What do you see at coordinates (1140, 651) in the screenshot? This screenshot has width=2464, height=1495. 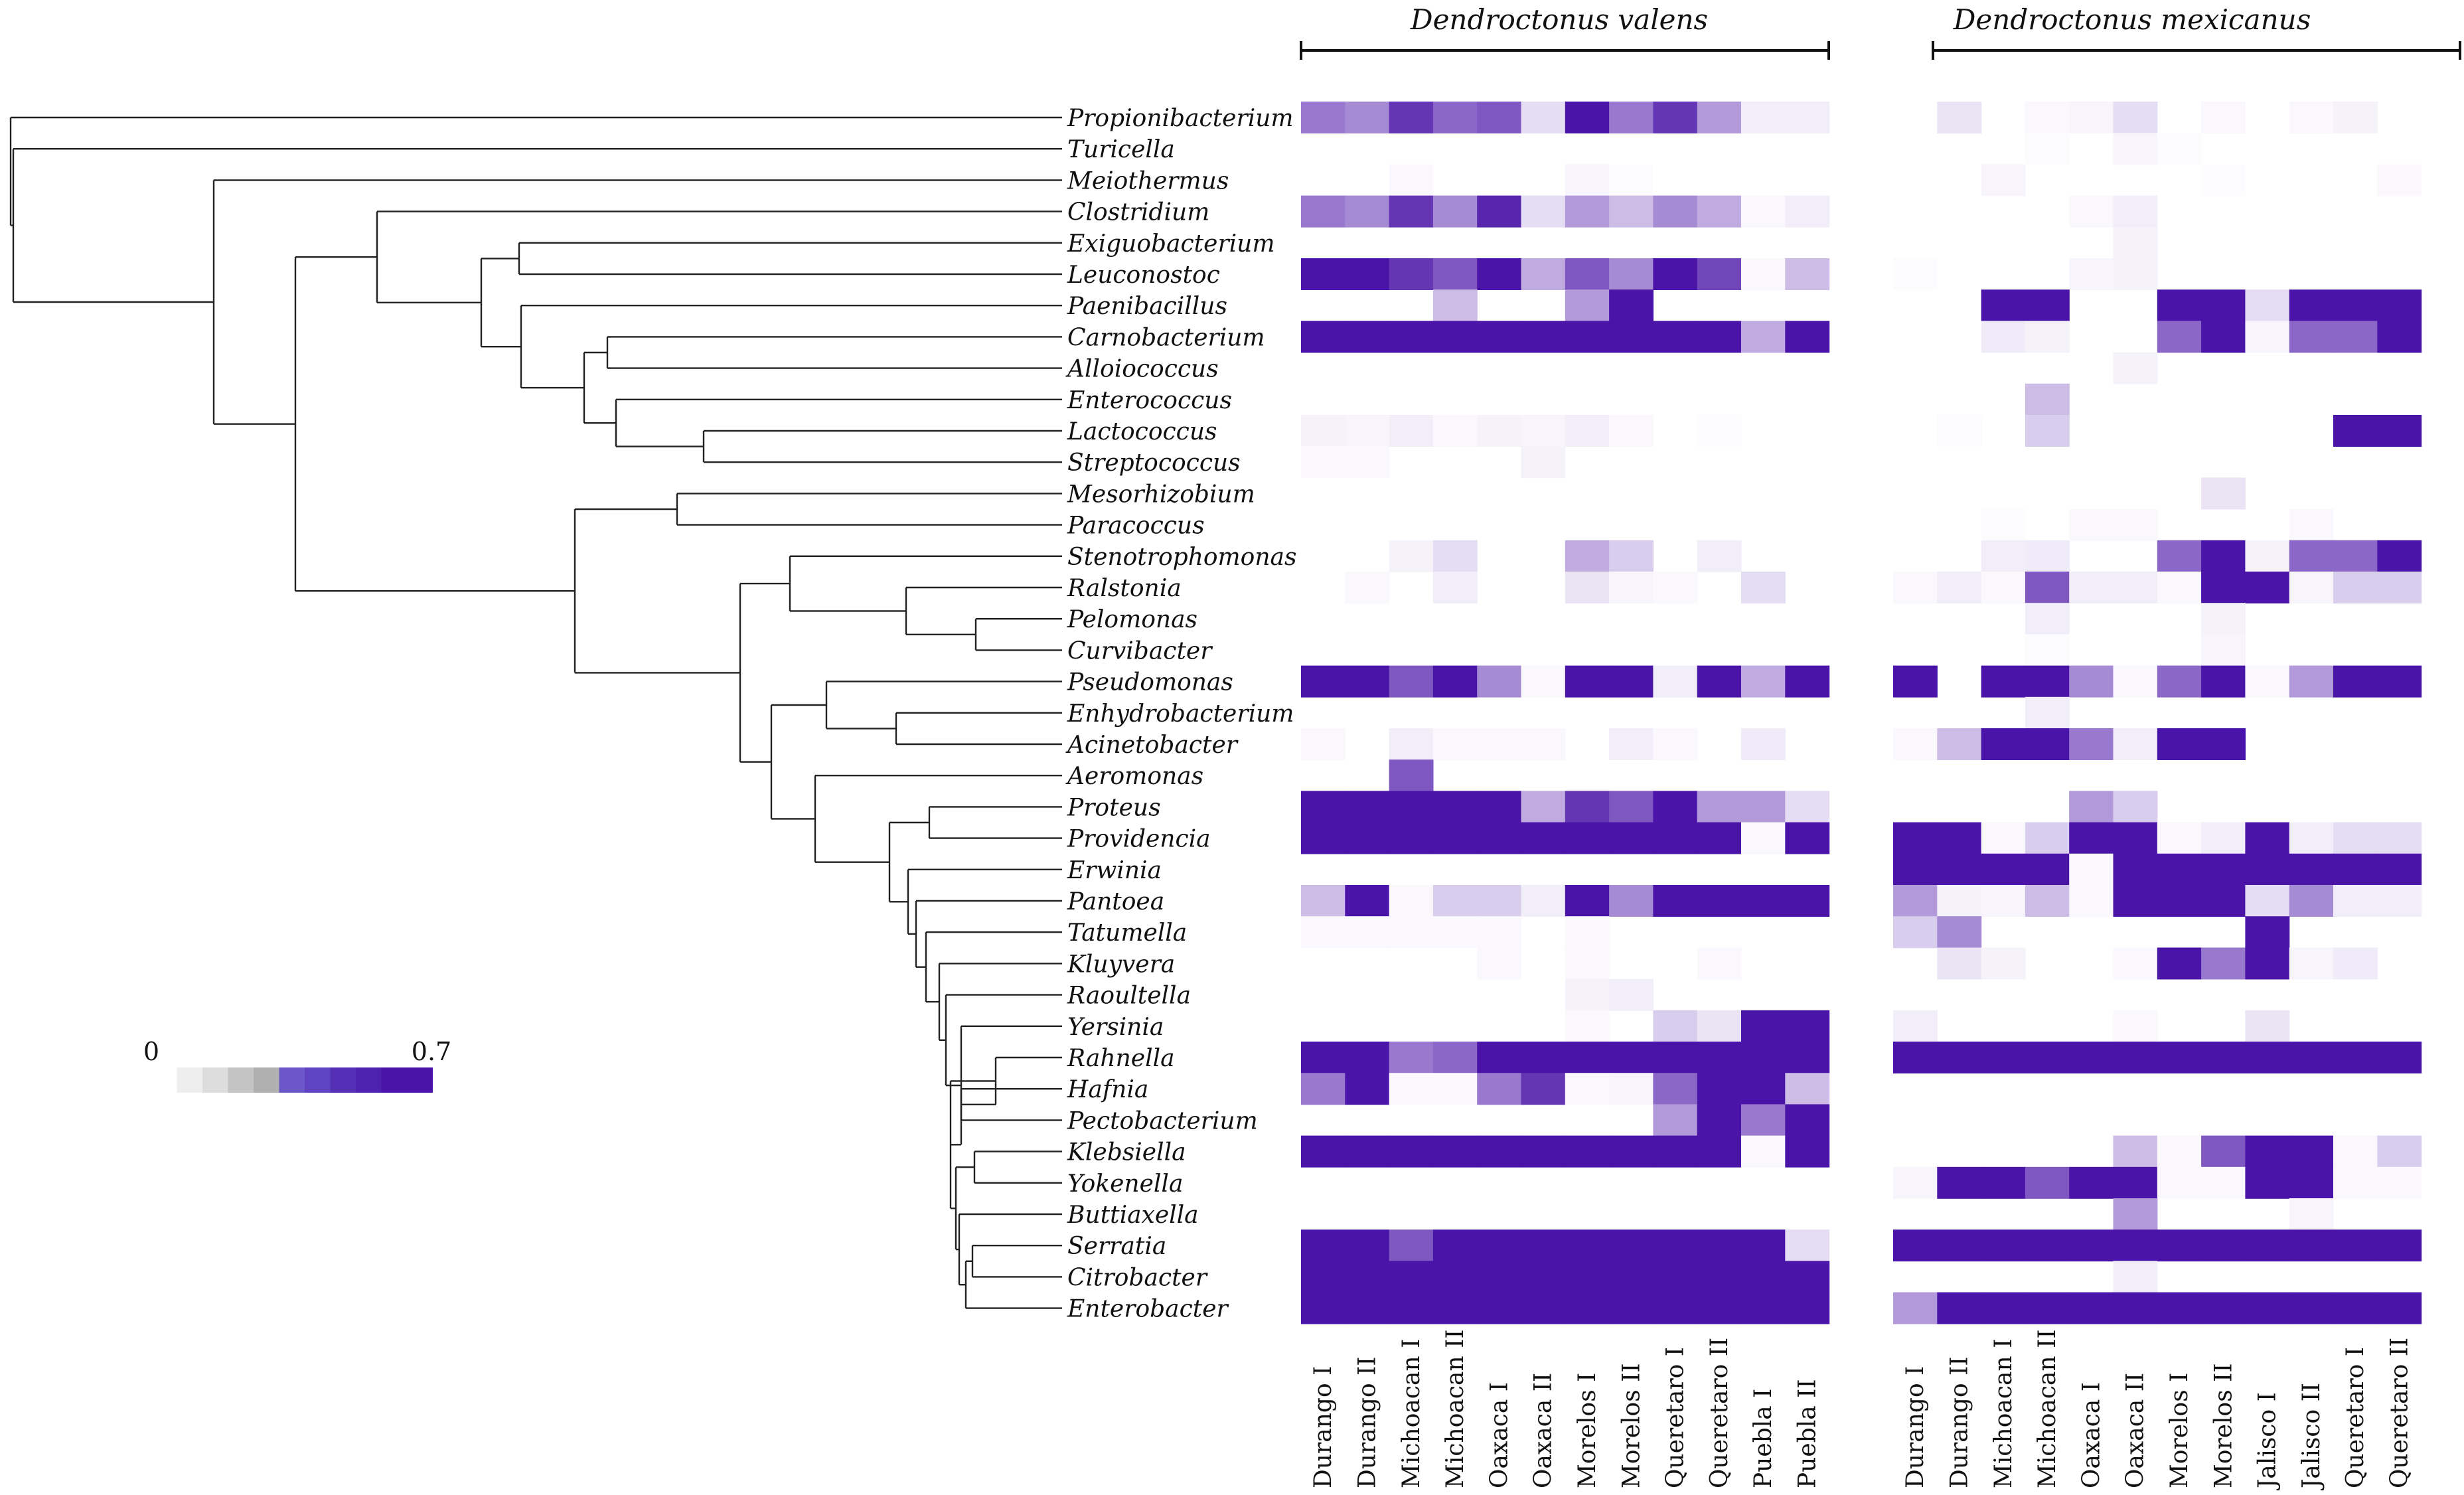 I see `genus-label-curvibacter: Curvibacter` at bounding box center [1140, 651].